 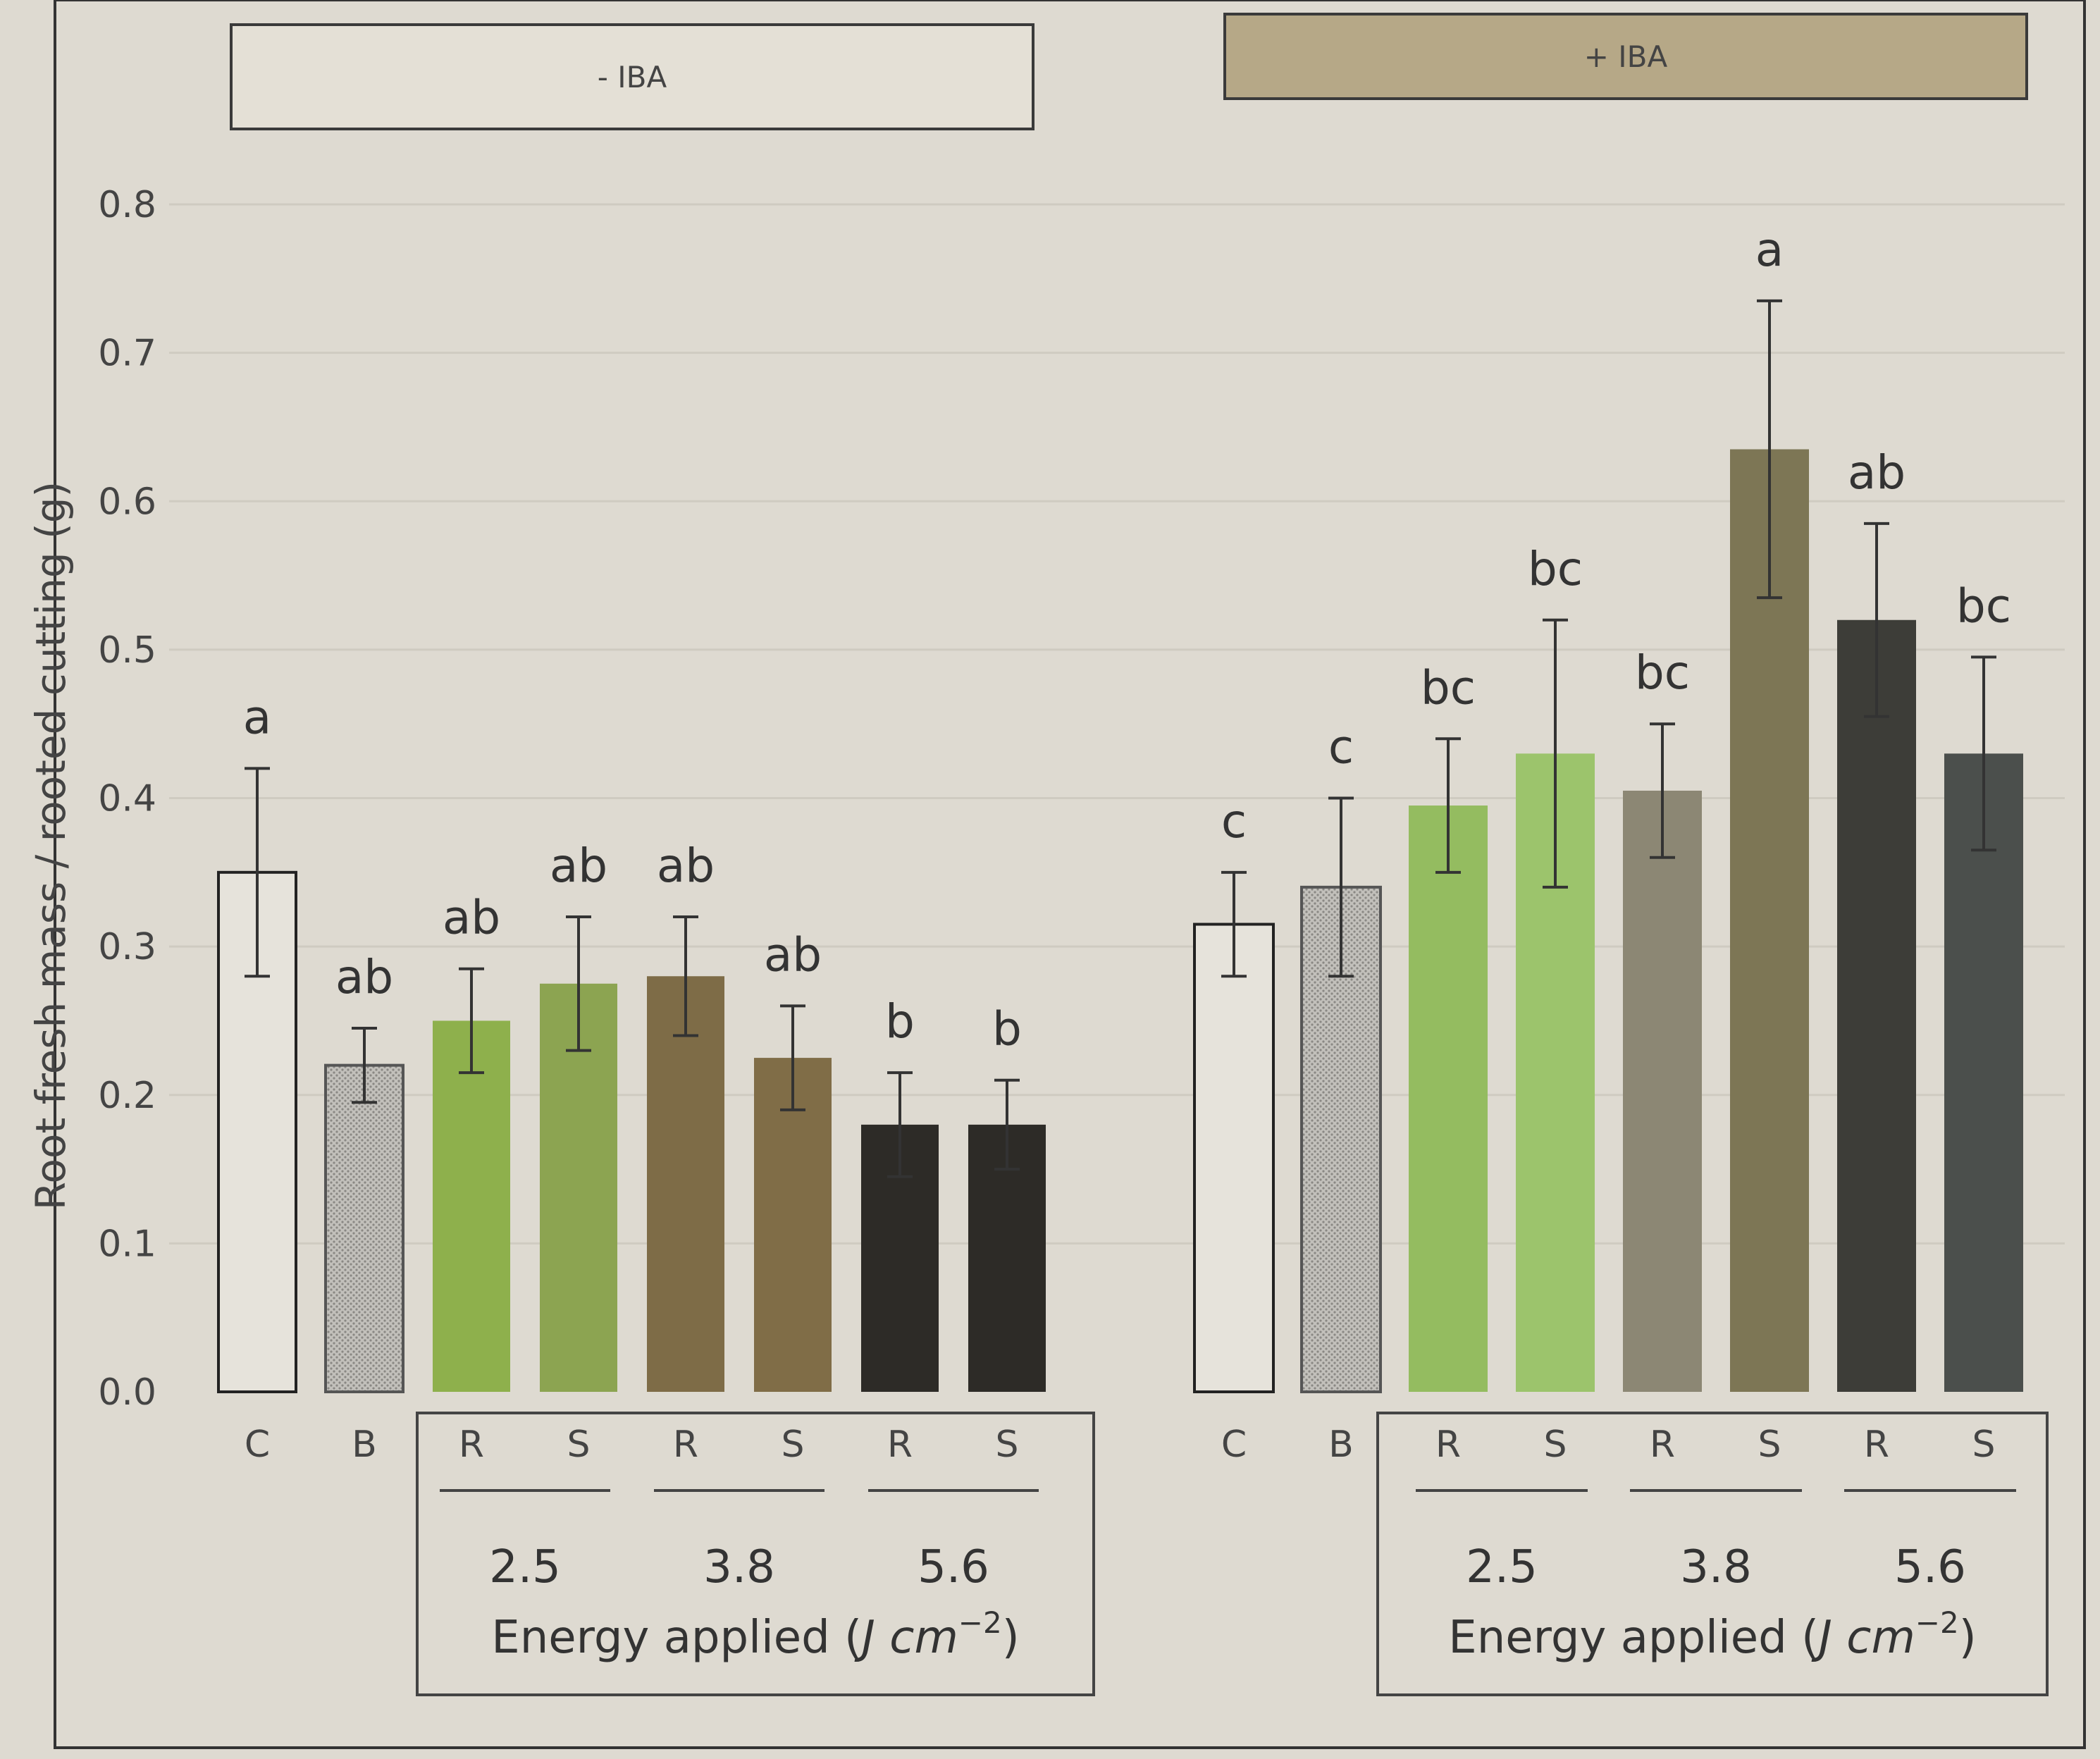 I want to click on y-axis-label: Root fresh mass / rooted cutting (g), so click(x=51, y=845).